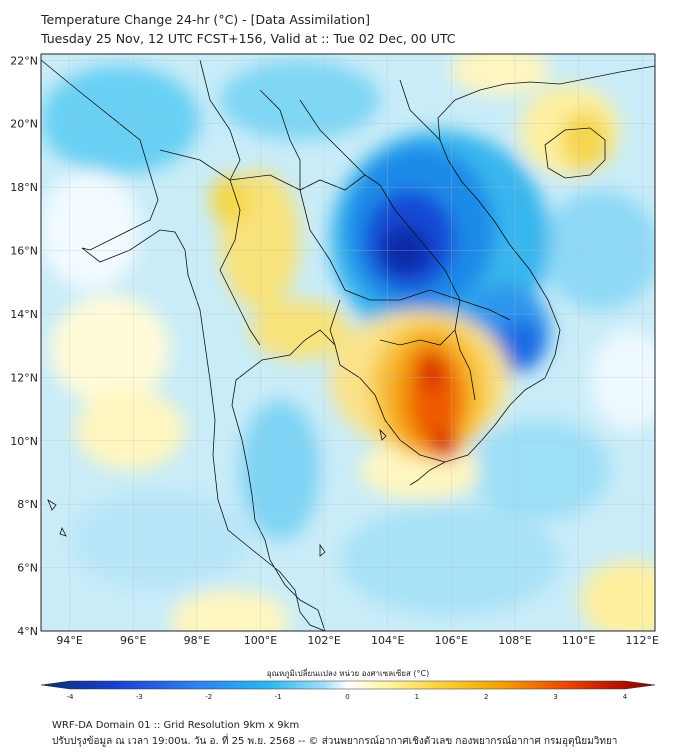  Describe the element at coordinates (208, 697) in the screenshot. I see `colorbar-tick-label: -2` at that location.